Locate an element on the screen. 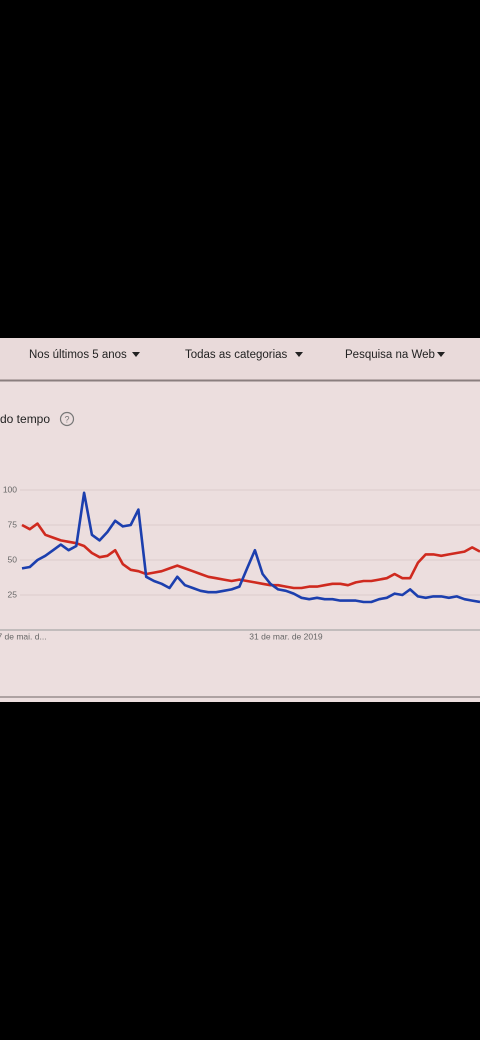 This screenshot has height=1040, width=480. y-tick-label: 75 is located at coordinates (13, 524).